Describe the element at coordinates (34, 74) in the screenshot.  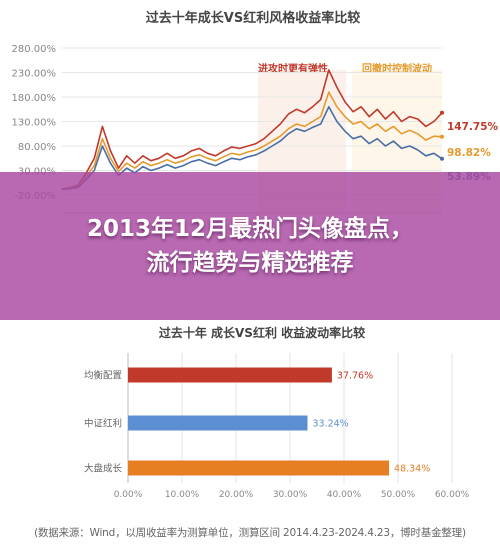
I see `y-tick-label: 230.00%` at that location.